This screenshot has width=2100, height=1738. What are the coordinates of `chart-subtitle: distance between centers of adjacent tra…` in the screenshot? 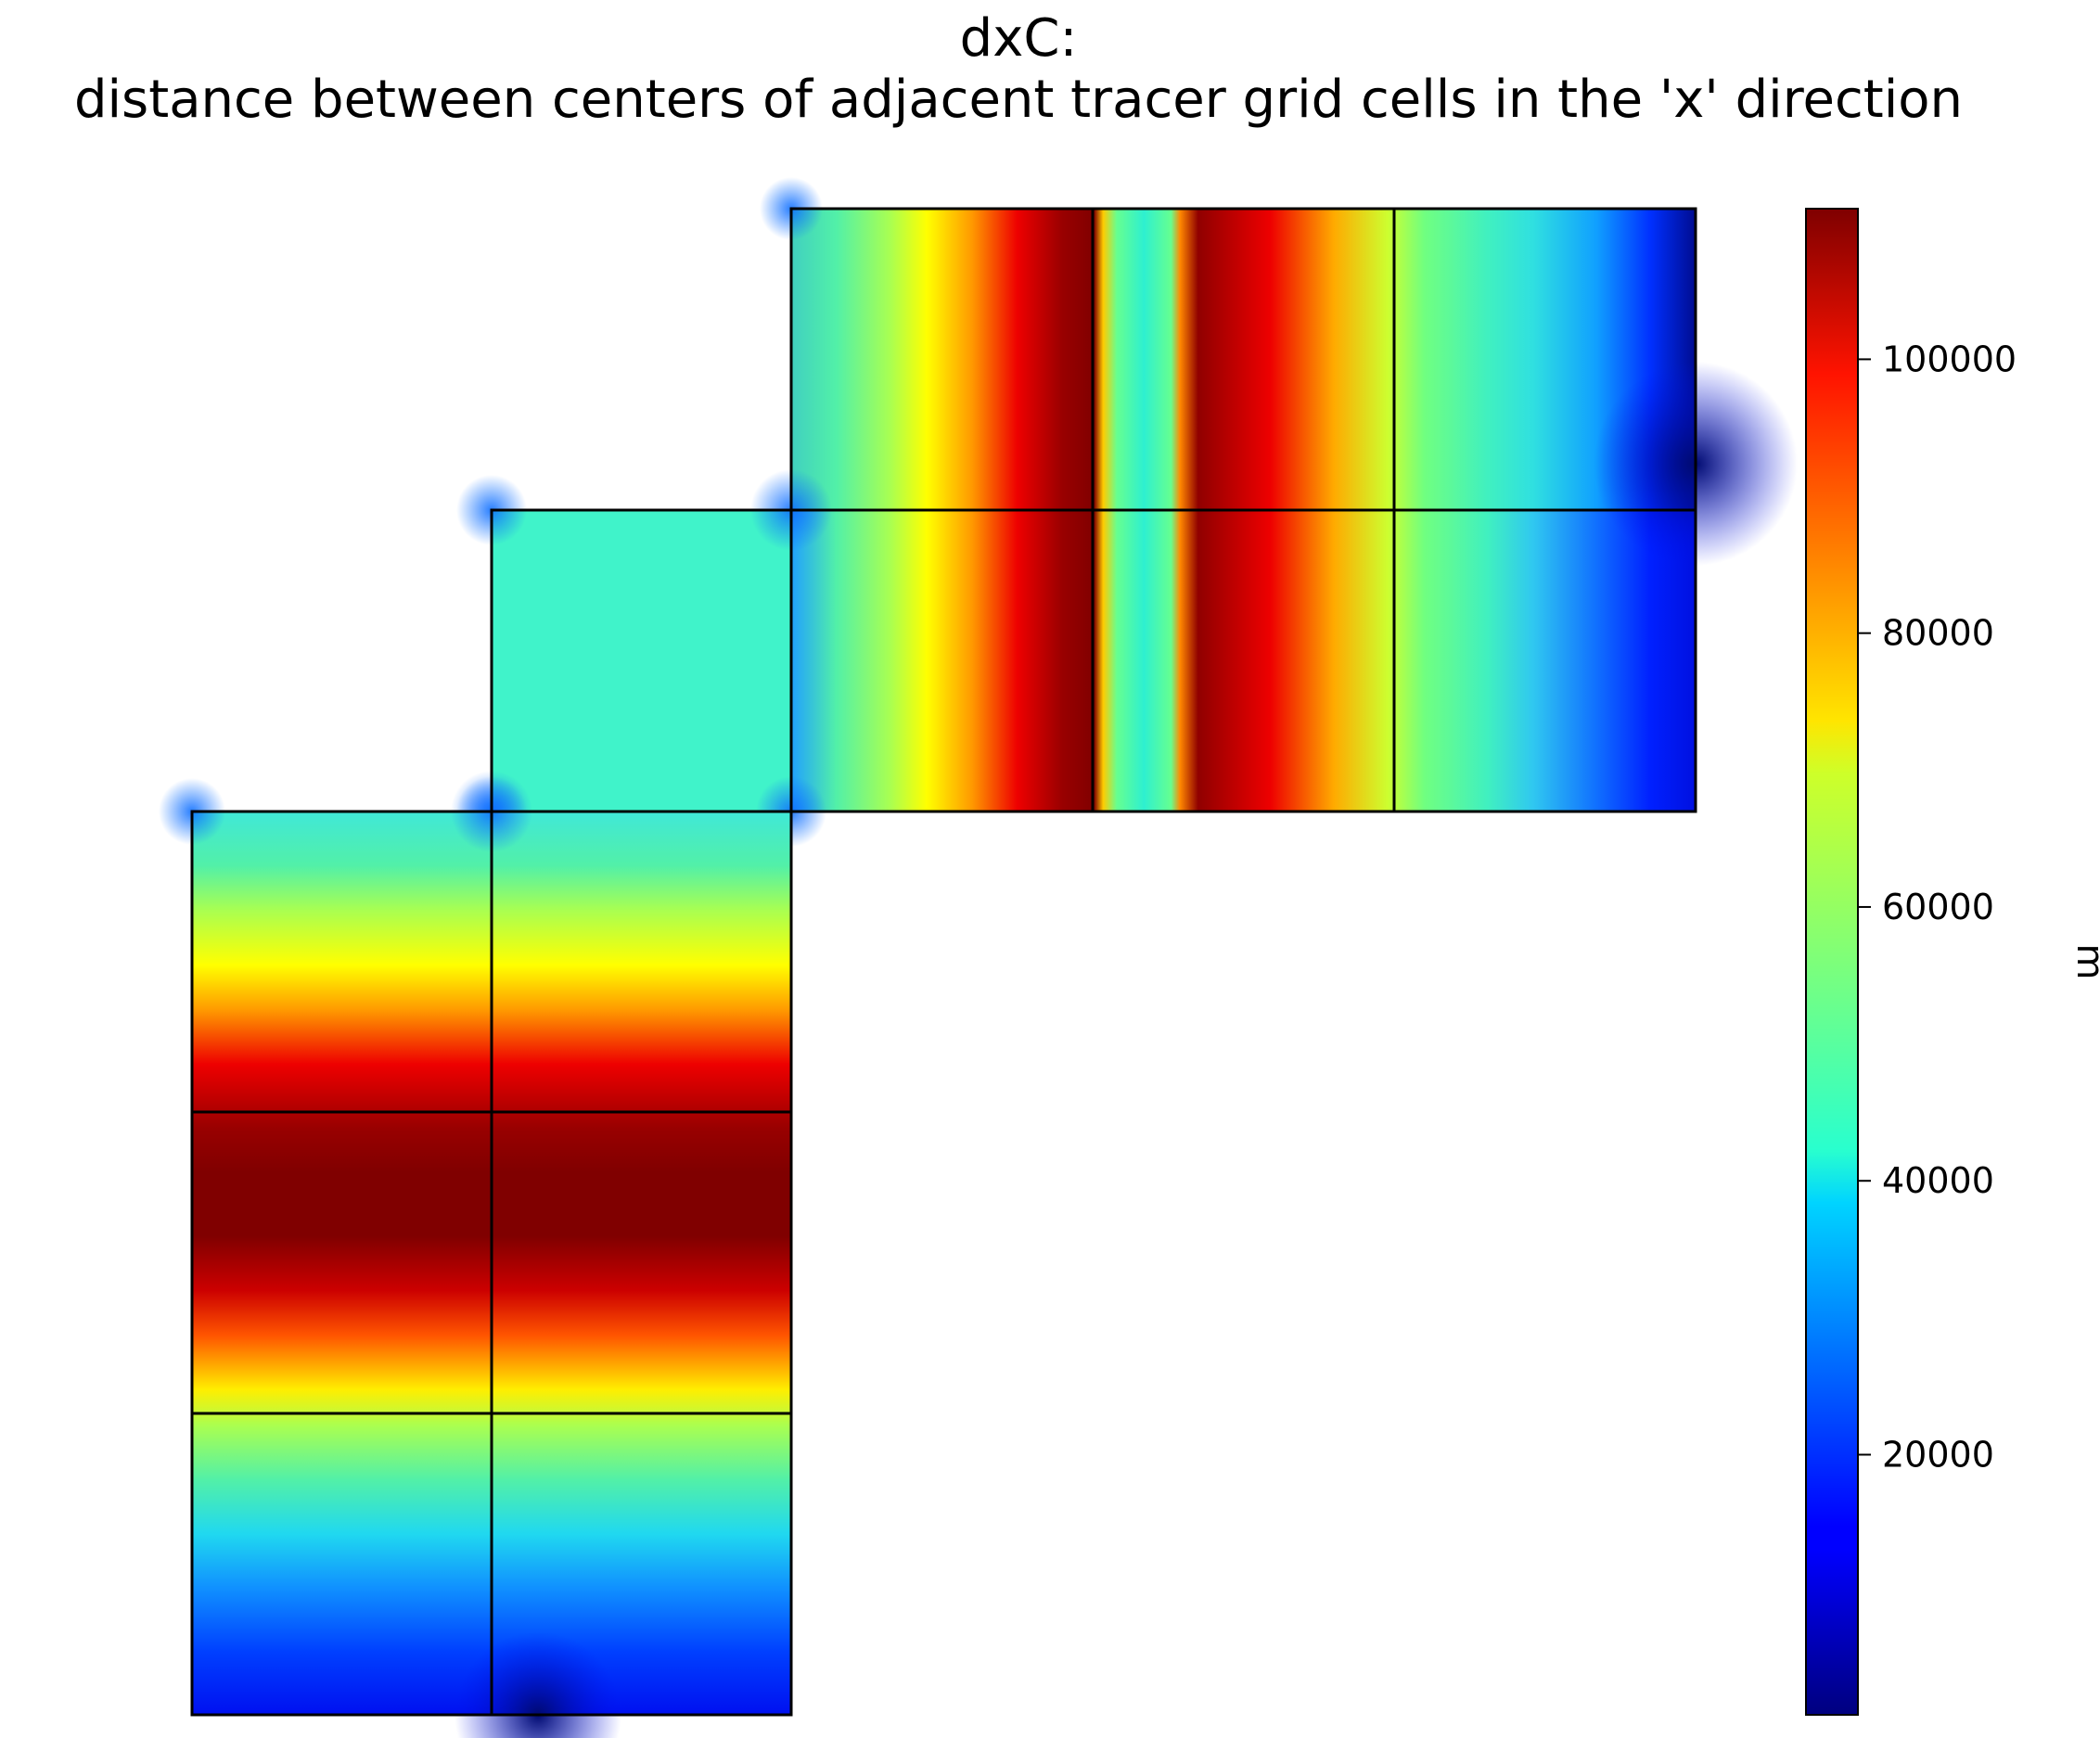 It's located at (1018, 100).